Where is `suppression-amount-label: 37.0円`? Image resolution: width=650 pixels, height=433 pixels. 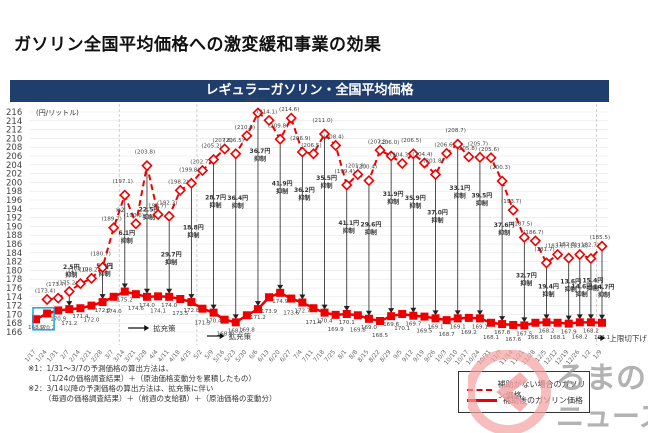
suppression-amount-label: 37.0円 is located at coordinates (437, 212).